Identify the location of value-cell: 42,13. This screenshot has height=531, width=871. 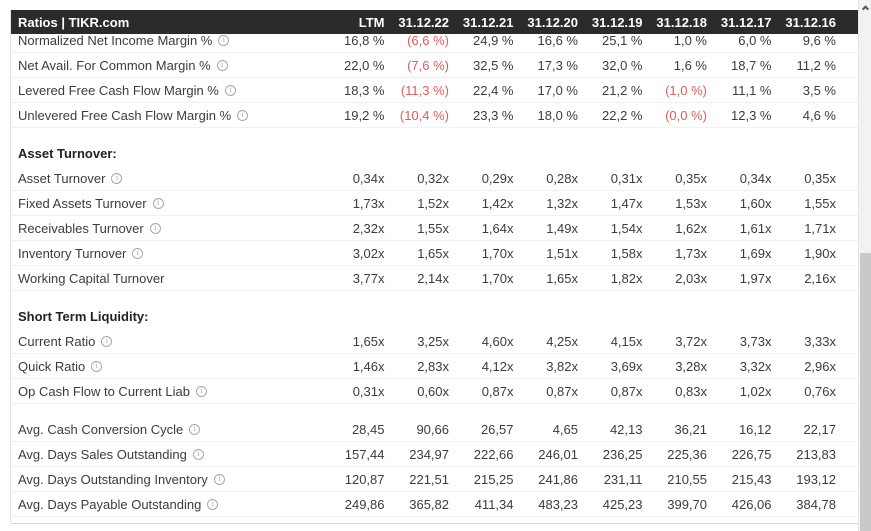
(626, 429).